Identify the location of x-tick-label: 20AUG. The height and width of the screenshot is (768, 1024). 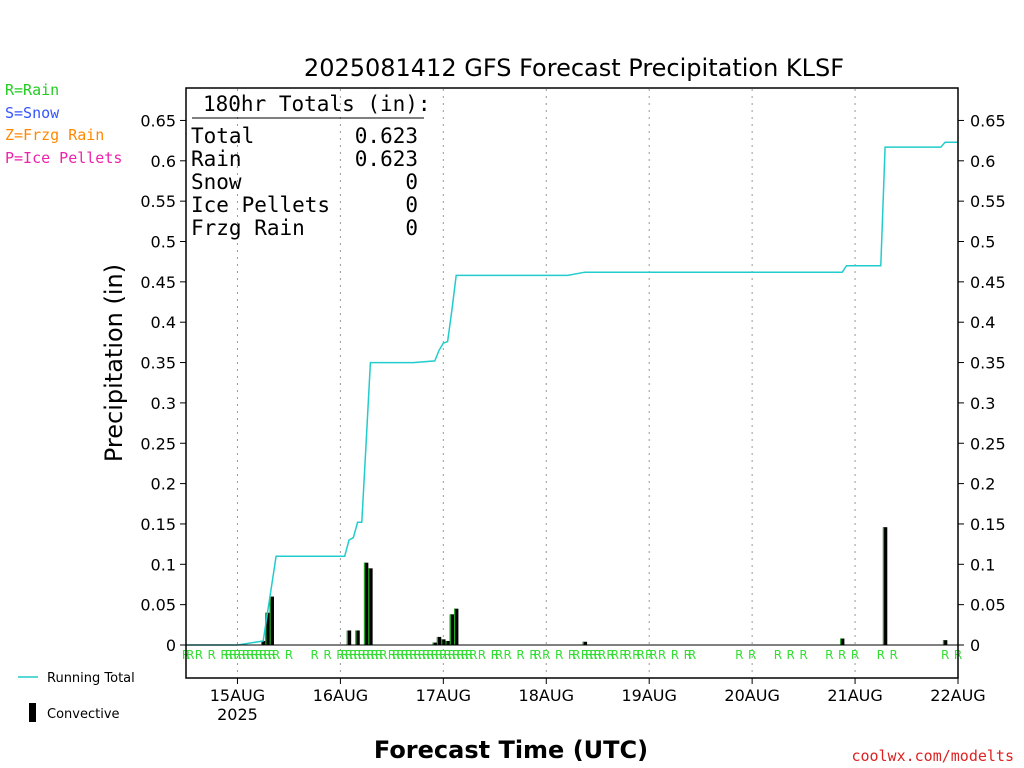
(751, 695).